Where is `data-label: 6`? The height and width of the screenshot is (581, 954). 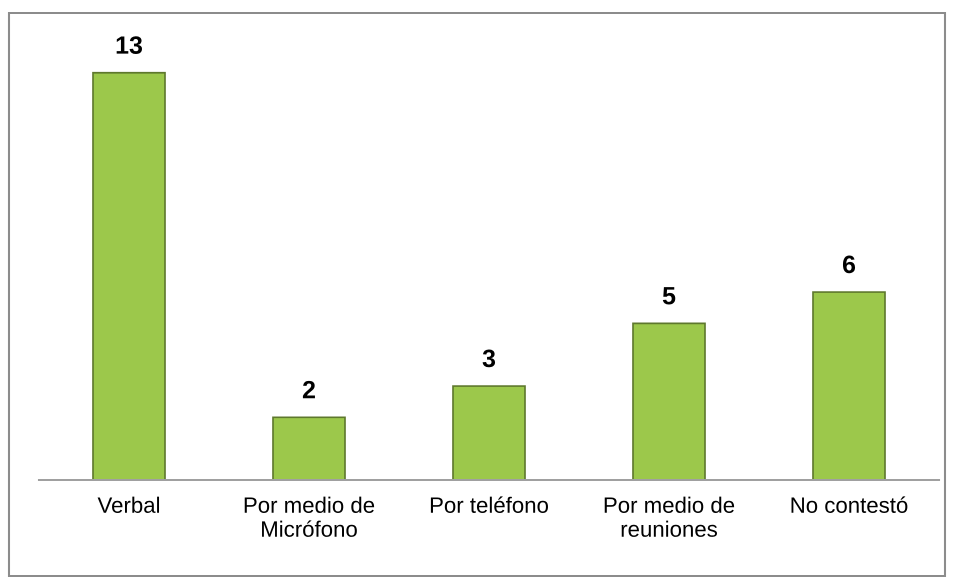 data-label: 6 is located at coordinates (849, 265).